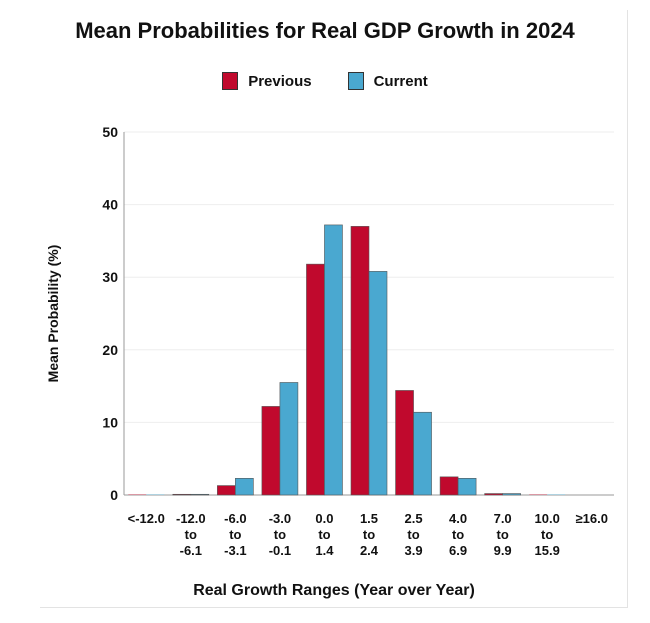  What do you see at coordinates (53, 314) in the screenshot?
I see `y-axis-label: Mean Probability (%)` at bounding box center [53, 314].